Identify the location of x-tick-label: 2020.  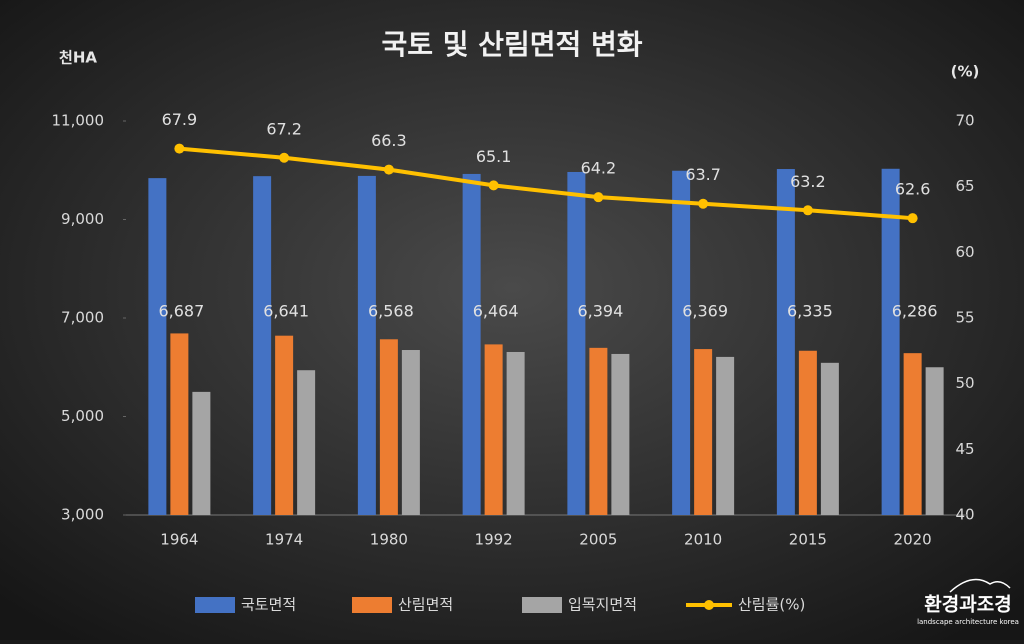
(913, 540).